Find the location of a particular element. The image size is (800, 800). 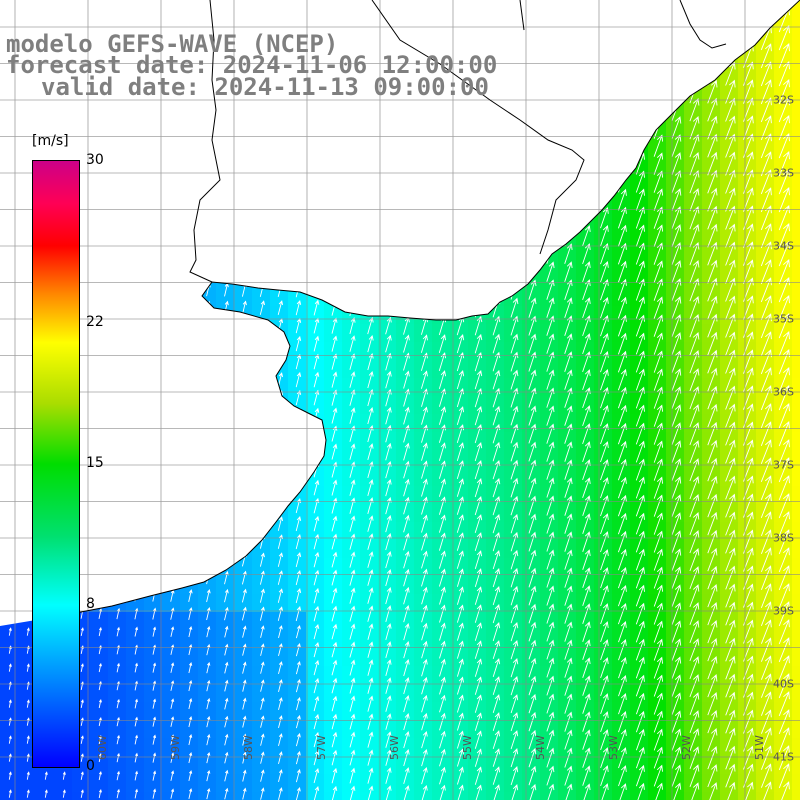

longitude-label: 53W is located at coordinates (613, 747).